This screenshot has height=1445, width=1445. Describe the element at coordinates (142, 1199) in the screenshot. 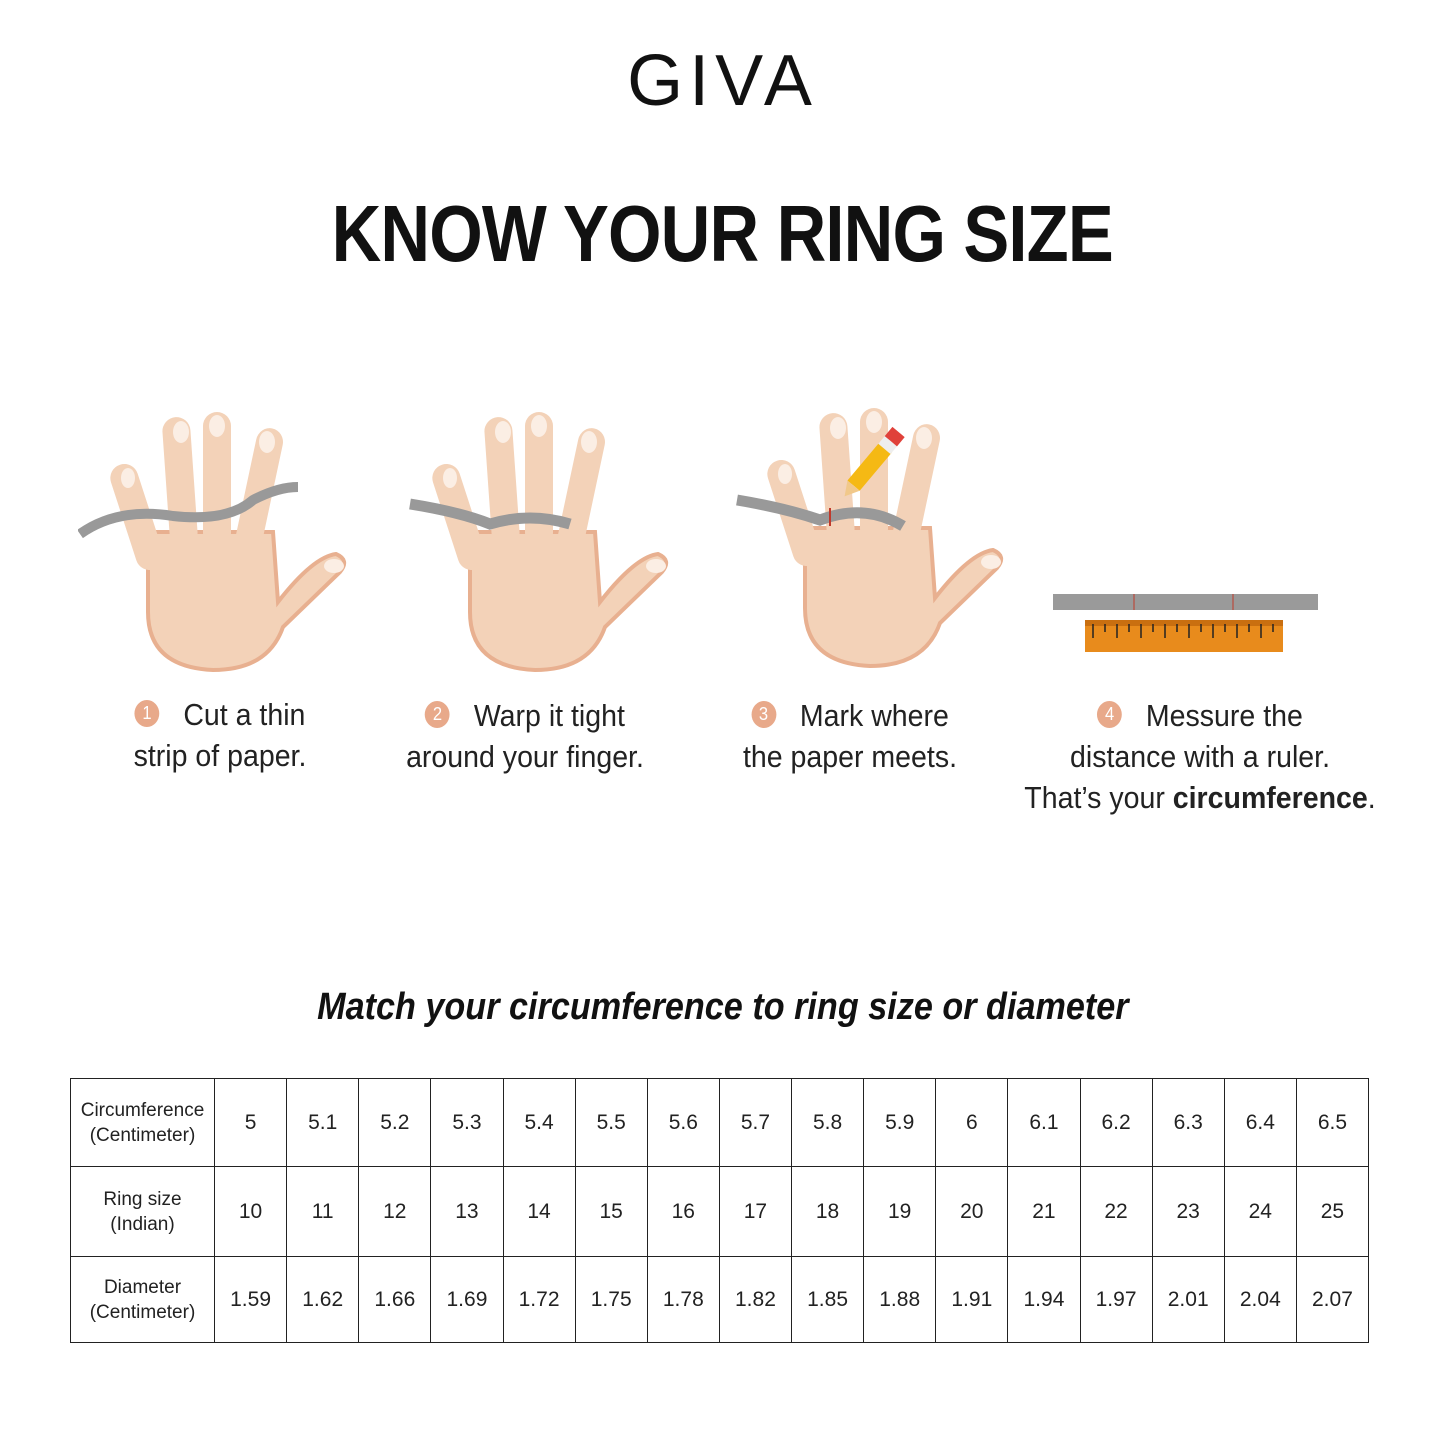

I see `row-header-label: Ring size` at that location.